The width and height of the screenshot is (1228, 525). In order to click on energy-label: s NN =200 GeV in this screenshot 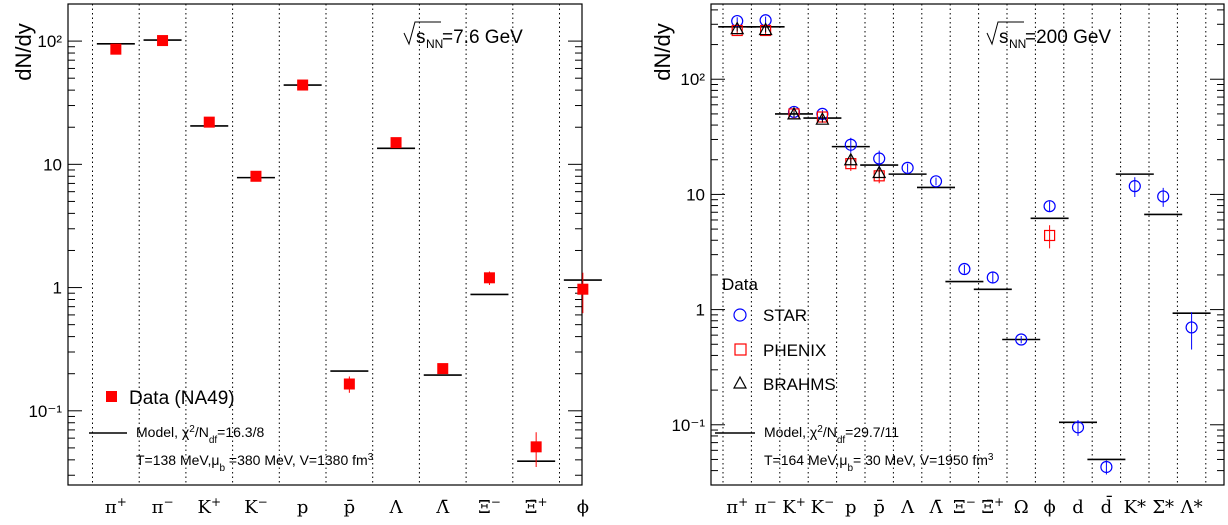, I will do `click(1048, 36)`.